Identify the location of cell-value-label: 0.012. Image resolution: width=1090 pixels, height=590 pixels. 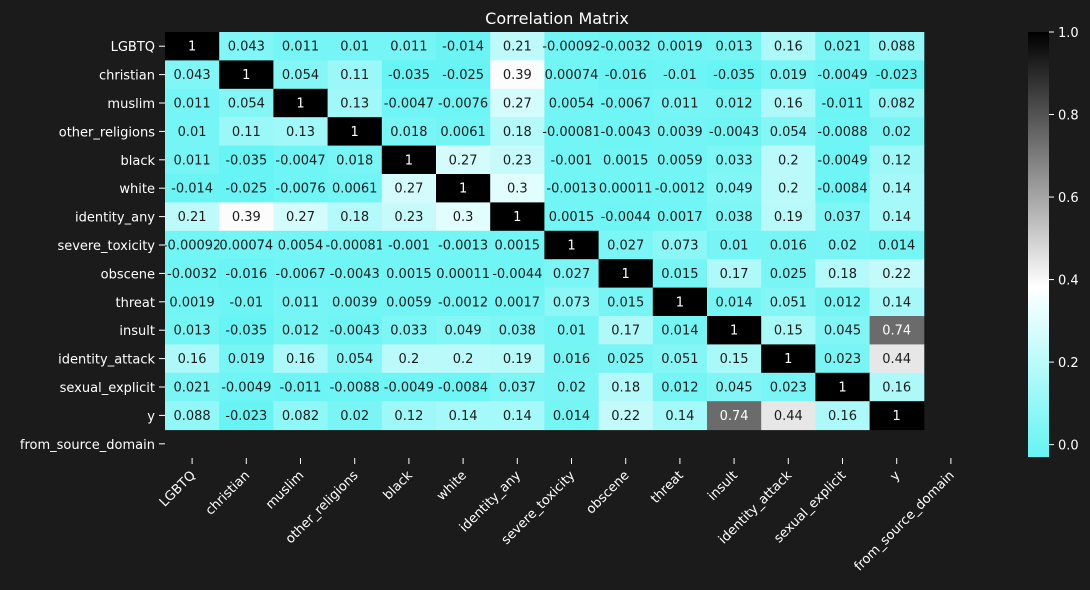
(300, 331).